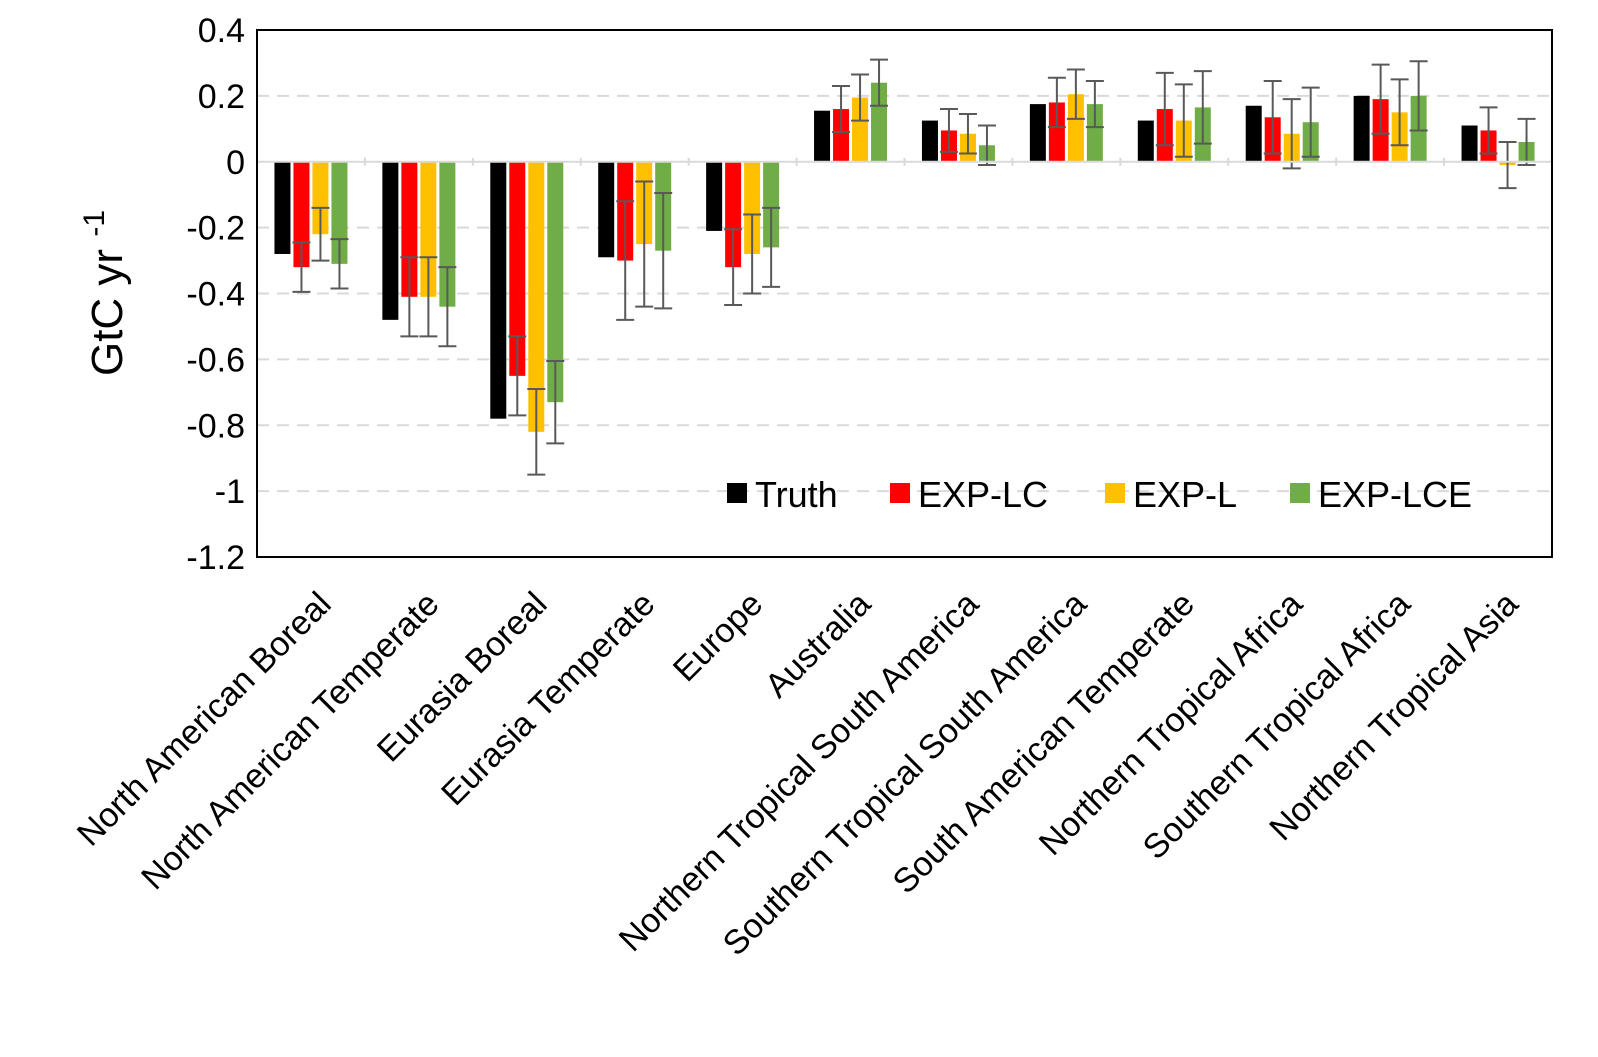  I want to click on y-axis-label-superscript: -1, so click(94, 223).